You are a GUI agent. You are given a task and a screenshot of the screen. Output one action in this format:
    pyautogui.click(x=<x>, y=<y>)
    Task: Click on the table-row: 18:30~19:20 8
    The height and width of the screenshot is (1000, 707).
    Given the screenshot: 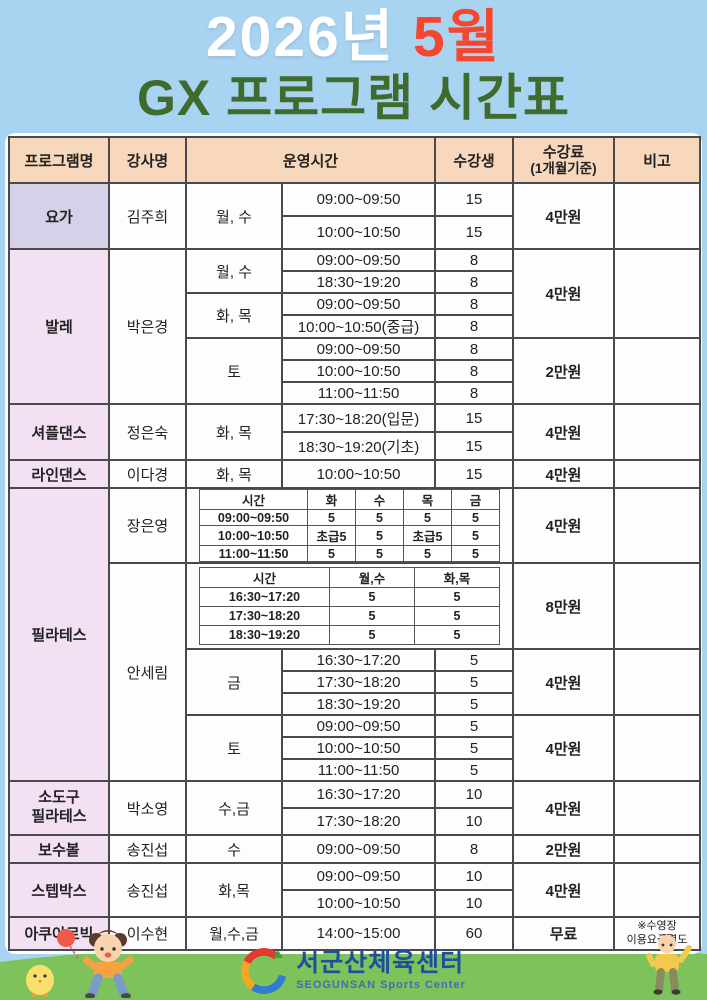 What is the action you would take?
    pyautogui.click(x=354, y=282)
    